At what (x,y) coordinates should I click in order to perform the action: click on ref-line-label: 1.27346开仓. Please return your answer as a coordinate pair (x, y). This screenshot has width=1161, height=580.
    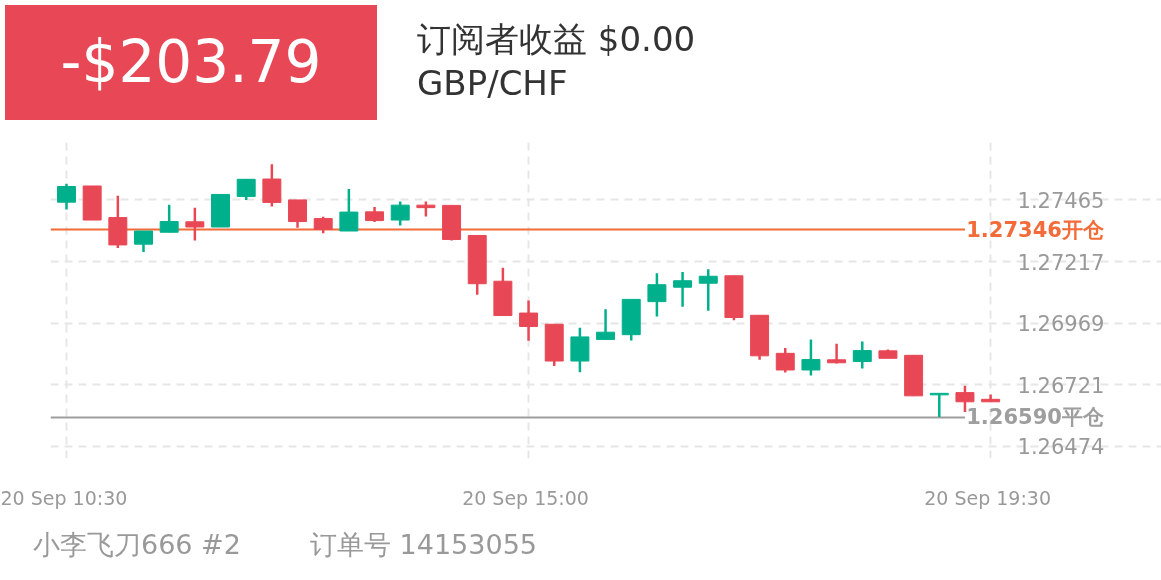
    Looking at the image, I should click on (1035, 229).